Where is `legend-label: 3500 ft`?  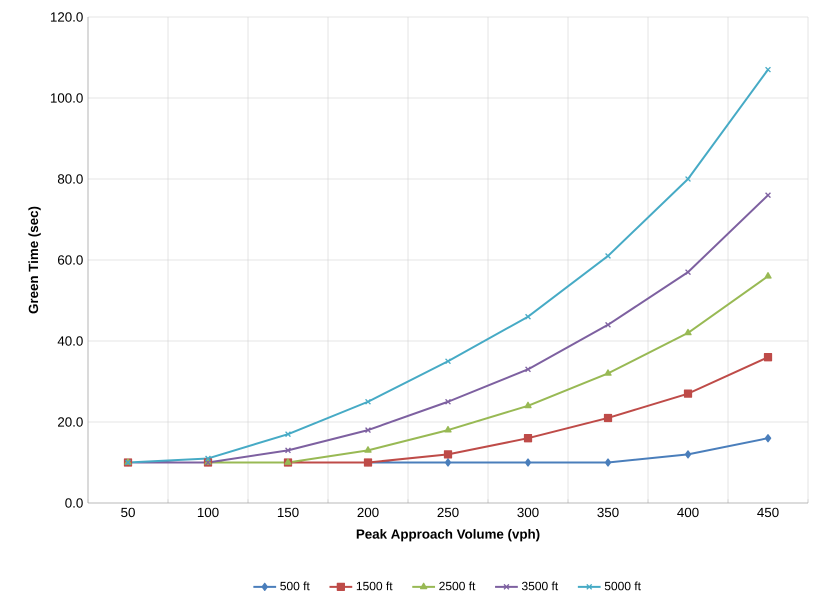 legend-label: 3500 ft is located at coordinates (540, 586).